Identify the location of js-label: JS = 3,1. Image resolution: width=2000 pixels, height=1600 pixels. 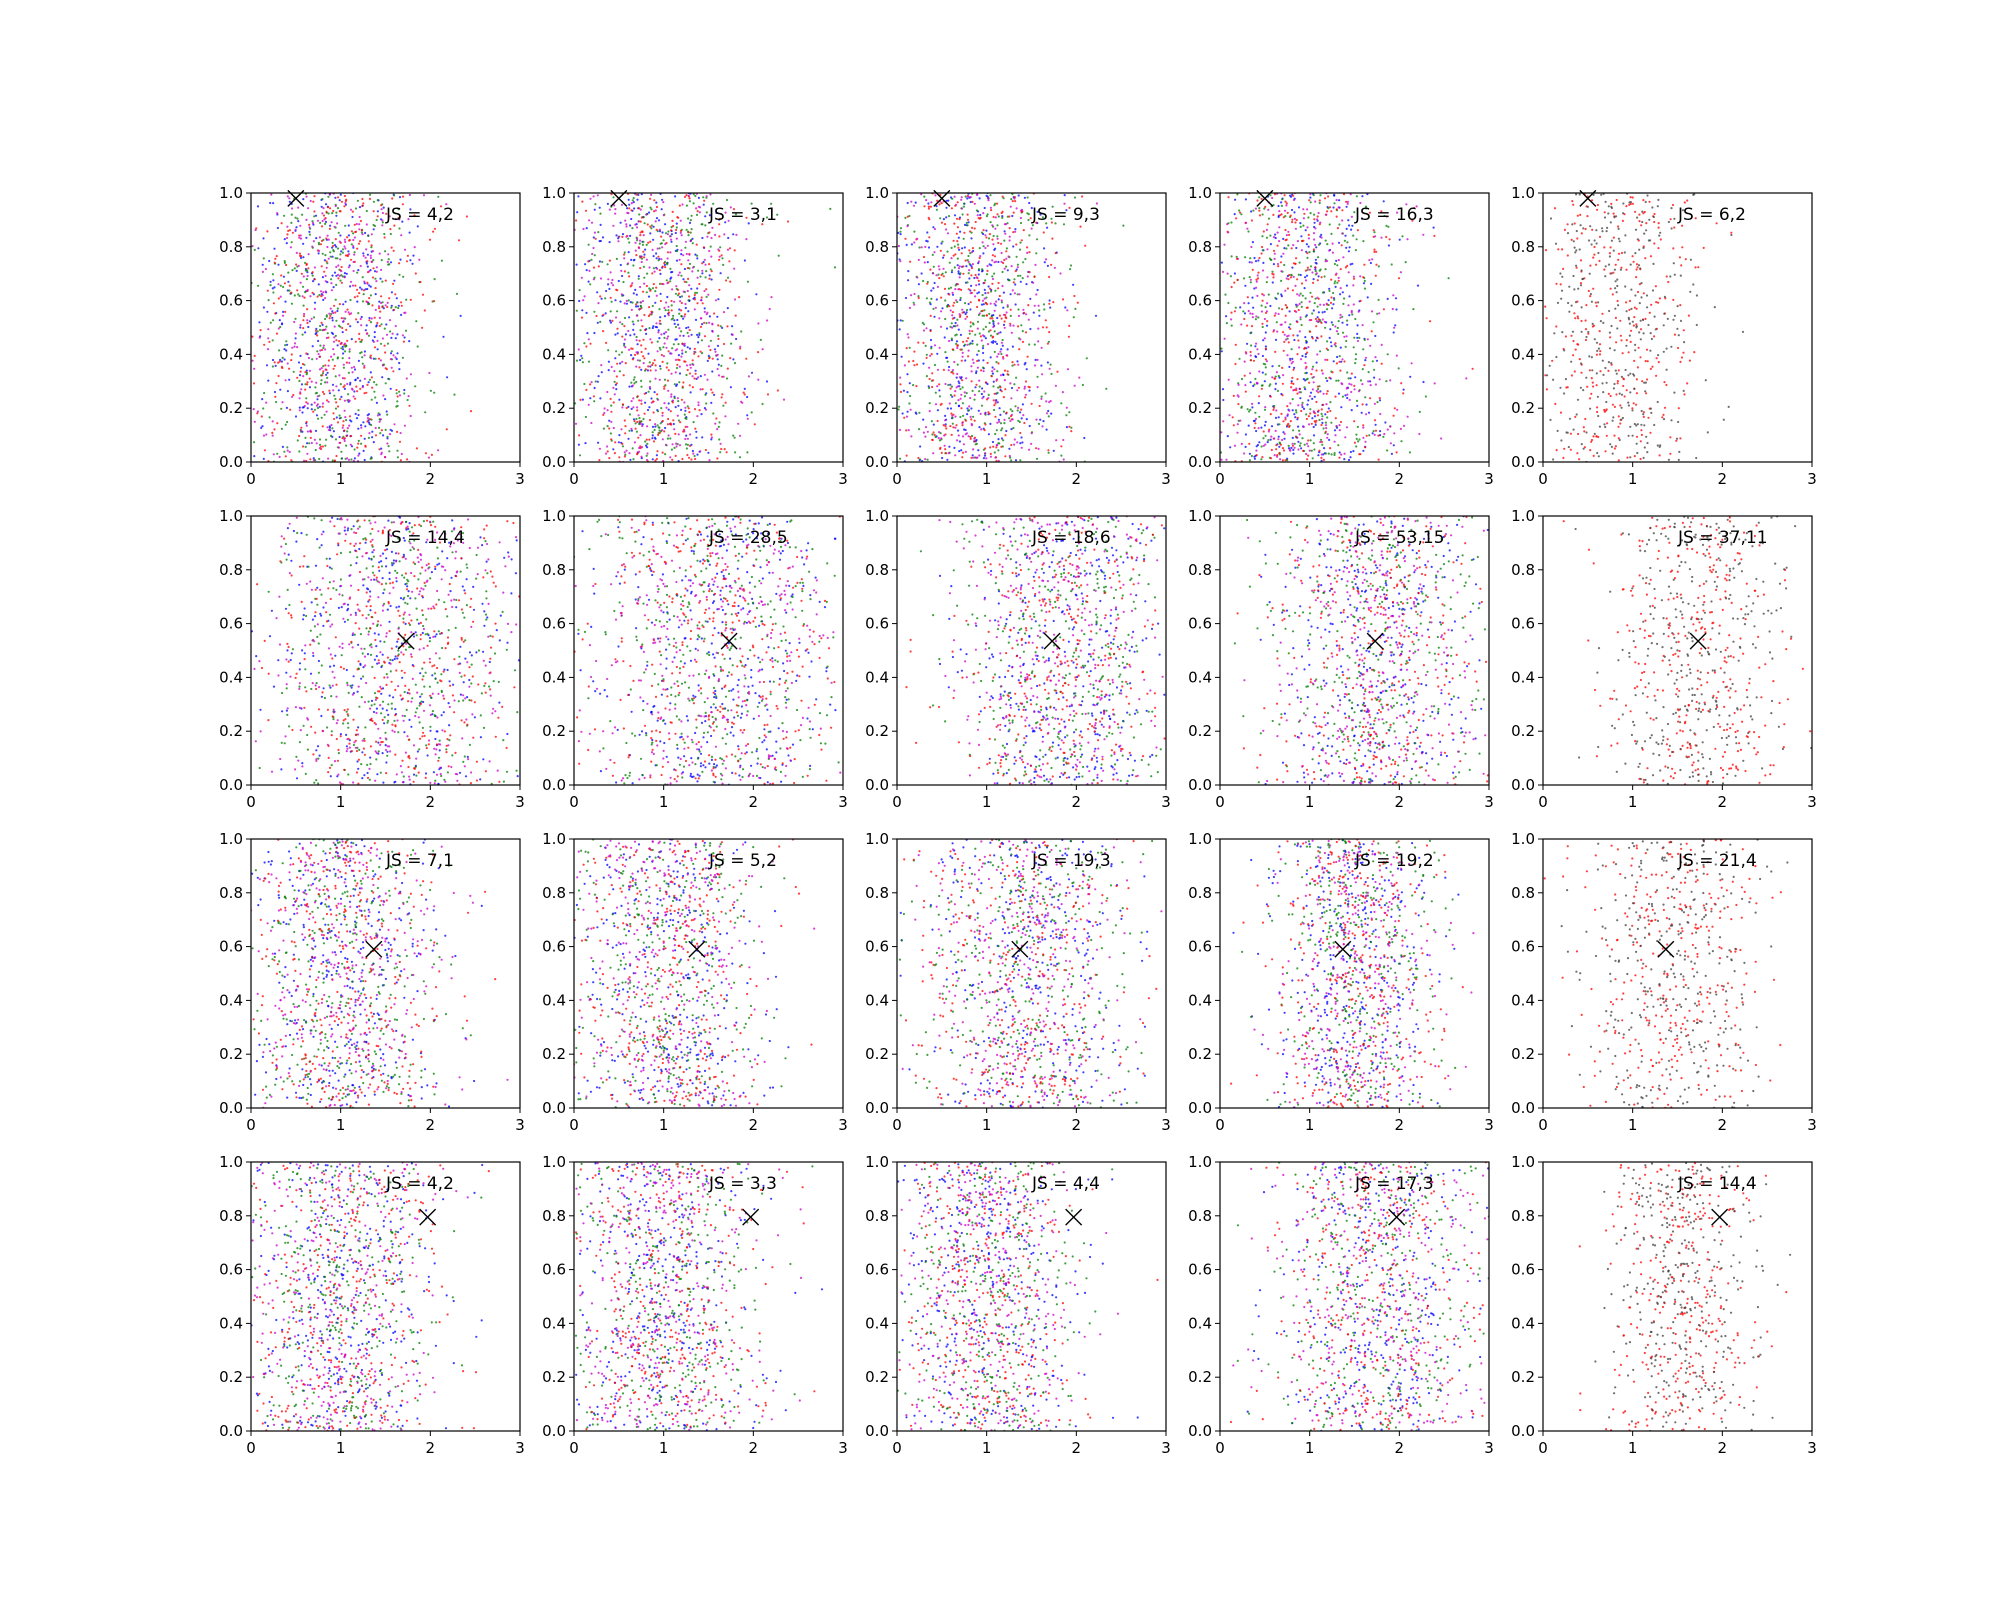
(742, 215).